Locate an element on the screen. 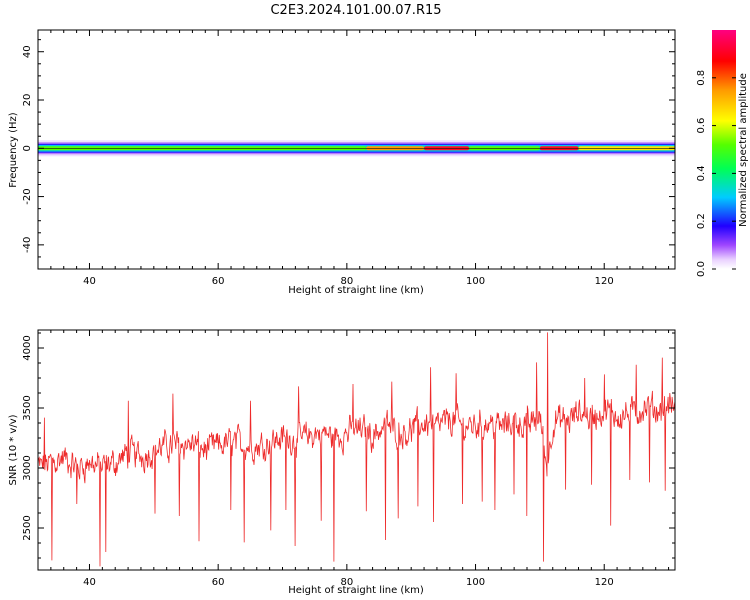 This screenshot has width=750, height=600. colorbar-tick-label: 0.0 is located at coordinates (701, 269).